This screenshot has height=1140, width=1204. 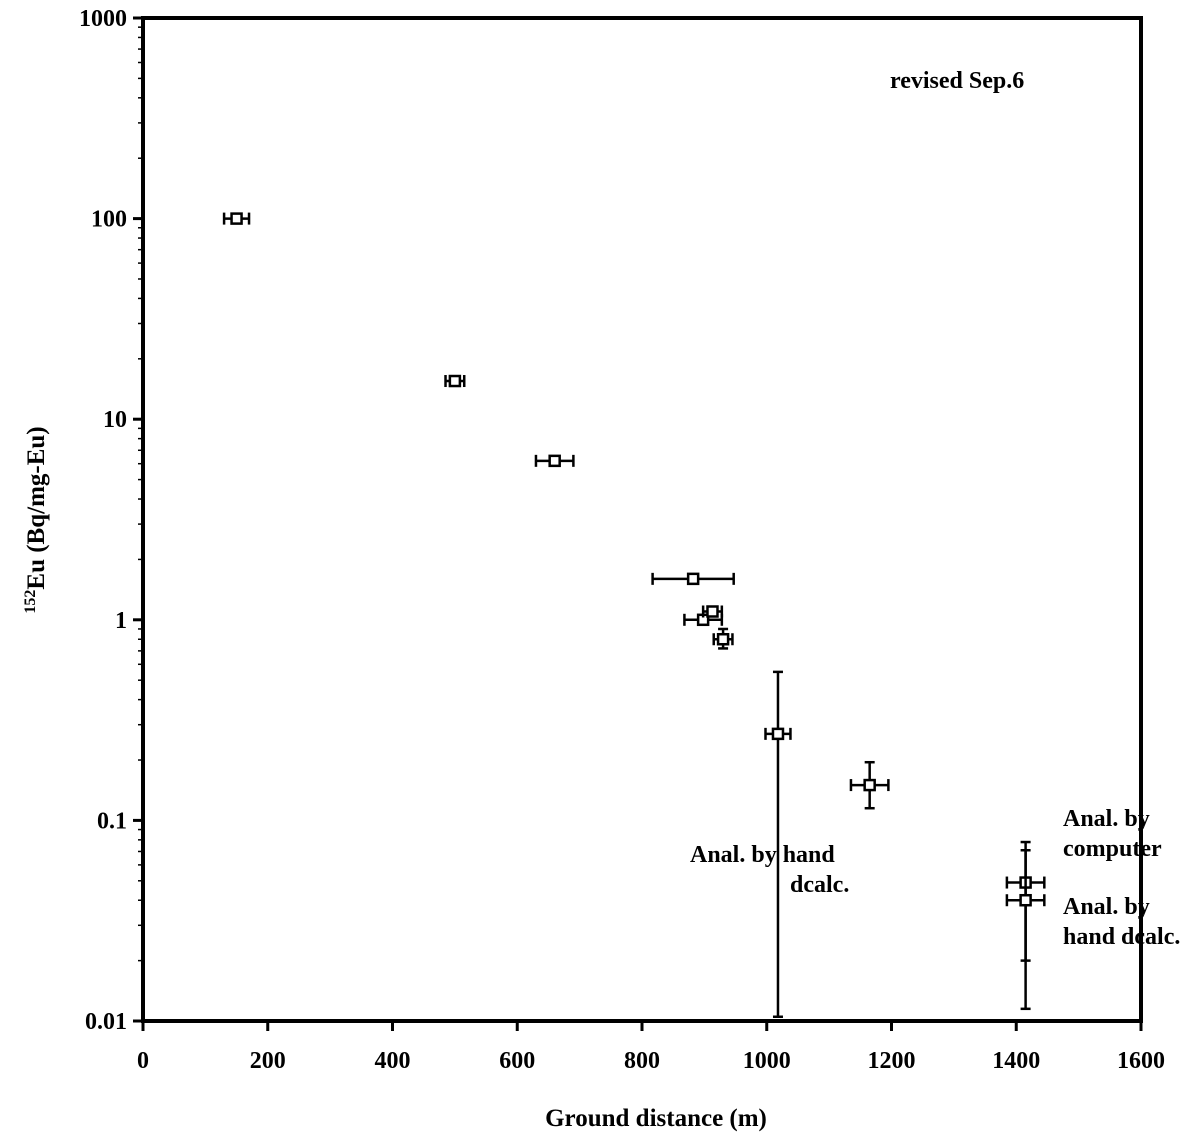 I want to click on x-tick-label-7: 1400, so click(x=1016, y=1061).